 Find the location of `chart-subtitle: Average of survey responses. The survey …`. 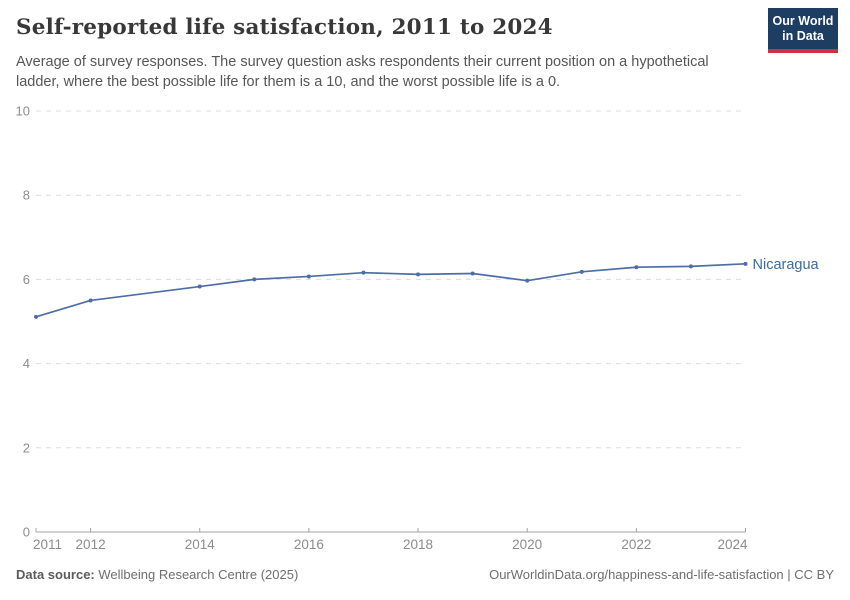

chart-subtitle: Average of survey responses. The survey … is located at coordinates (362, 72).